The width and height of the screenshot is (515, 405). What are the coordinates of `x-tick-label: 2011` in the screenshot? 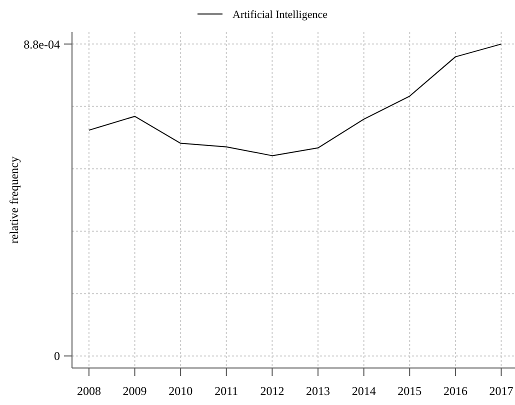 It's located at (226, 391).